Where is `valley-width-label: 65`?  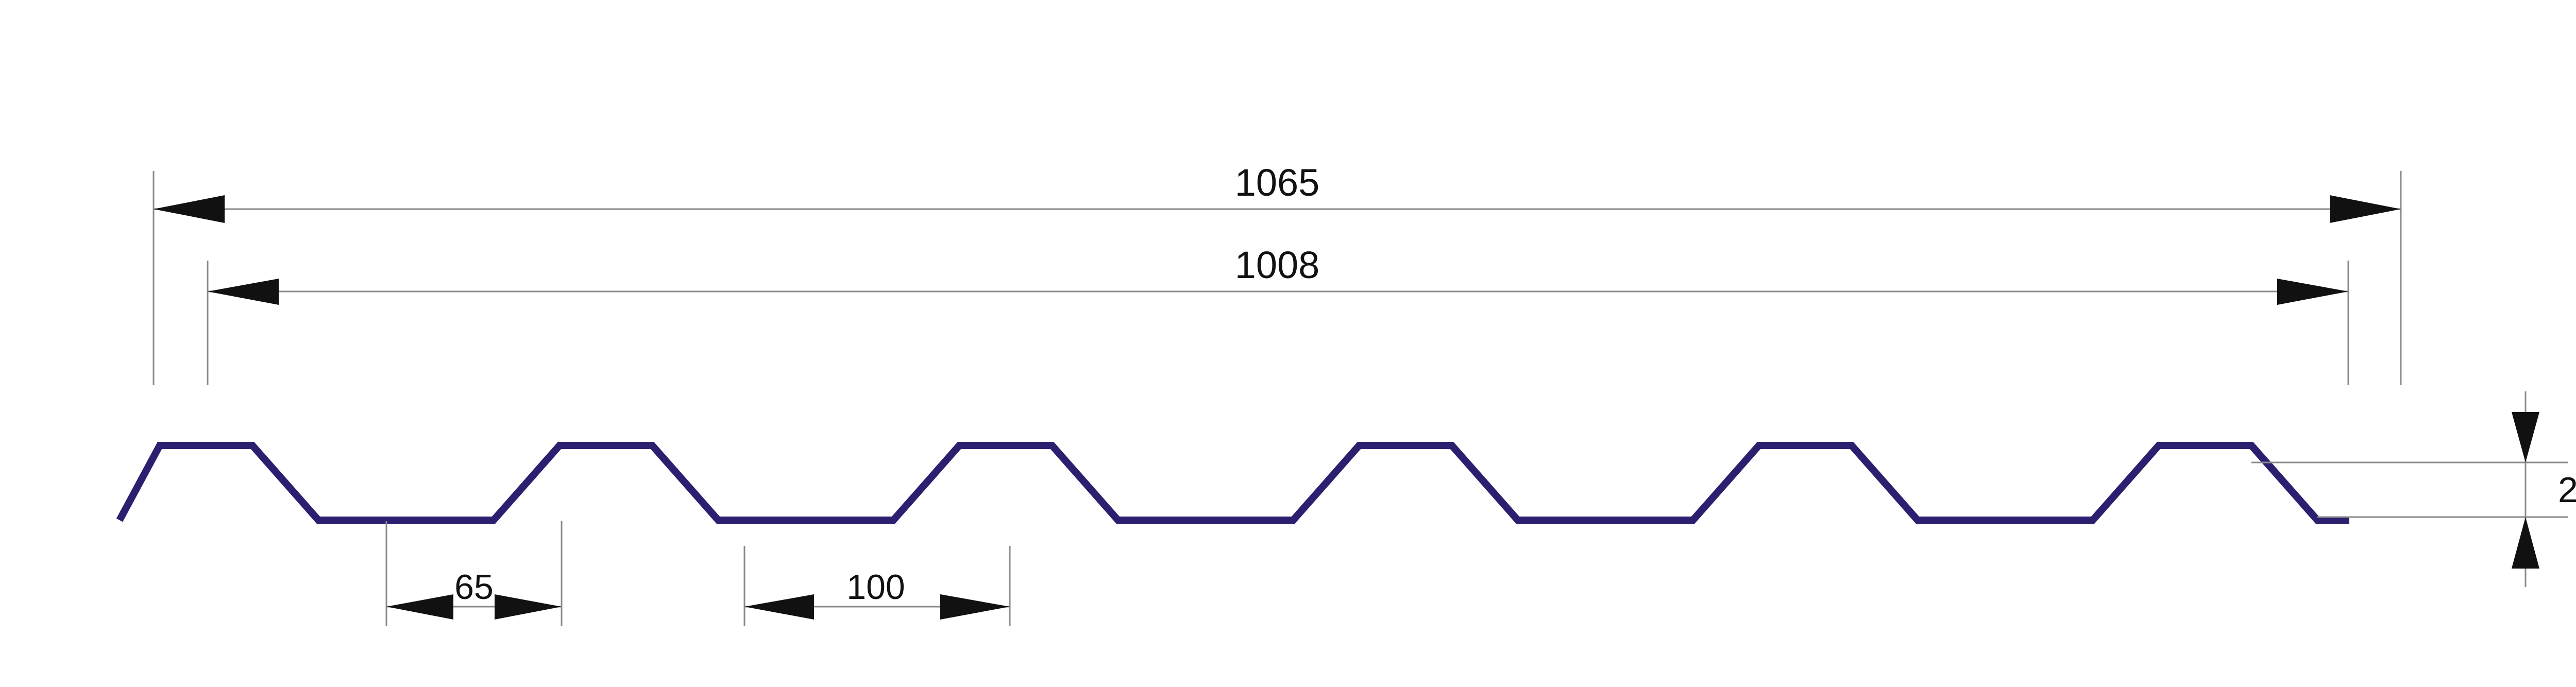 valley-width-label: 65 is located at coordinates (474, 587).